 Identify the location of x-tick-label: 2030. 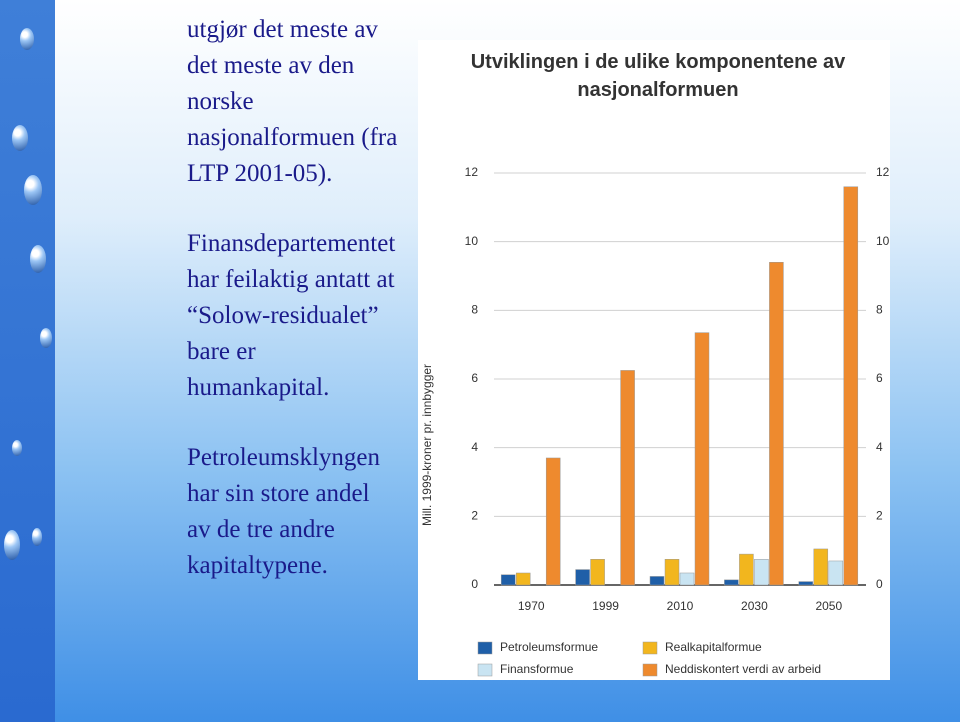
(754, 606).